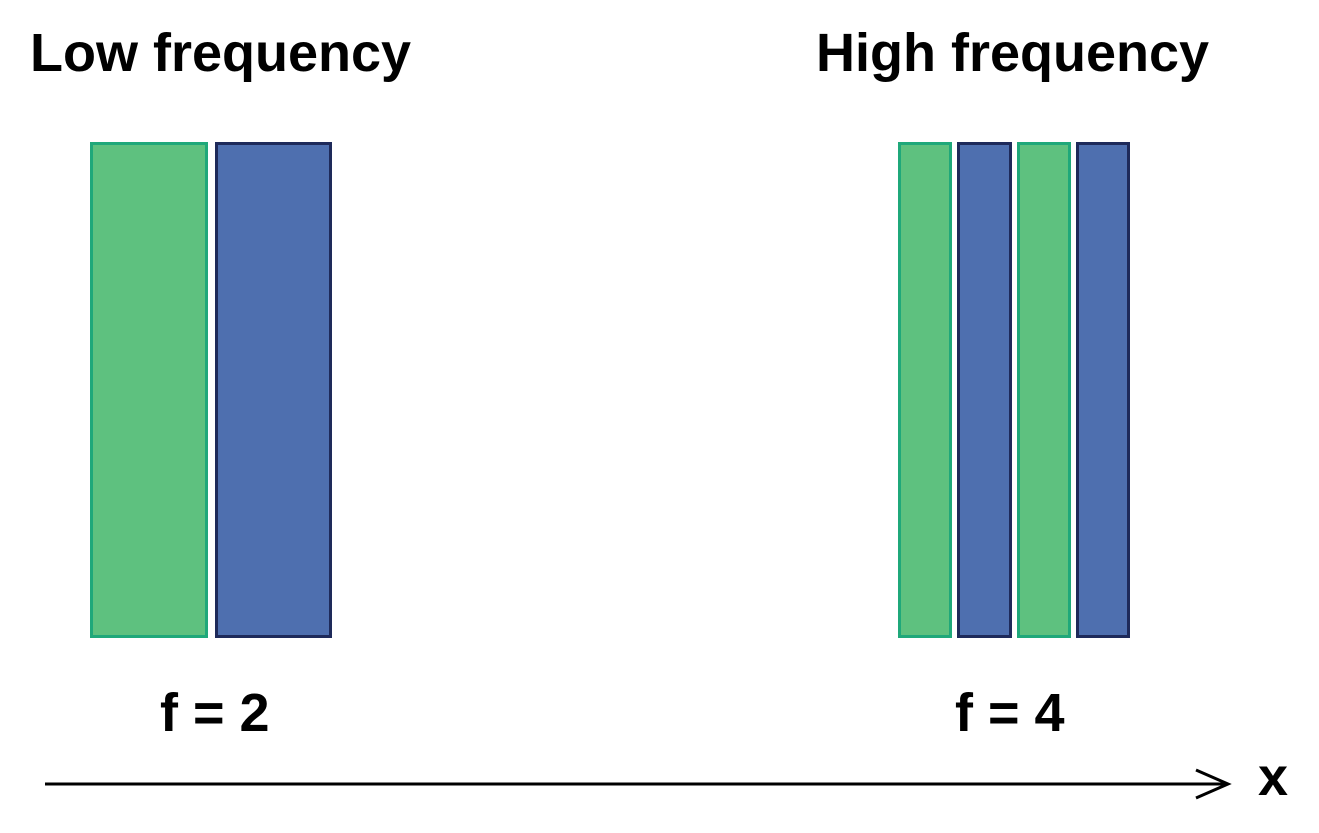  What do you see at coordinates (211, 390) in the screenshot?
I see `low-frequency-stripe-group` at bounding box center [211, 390].